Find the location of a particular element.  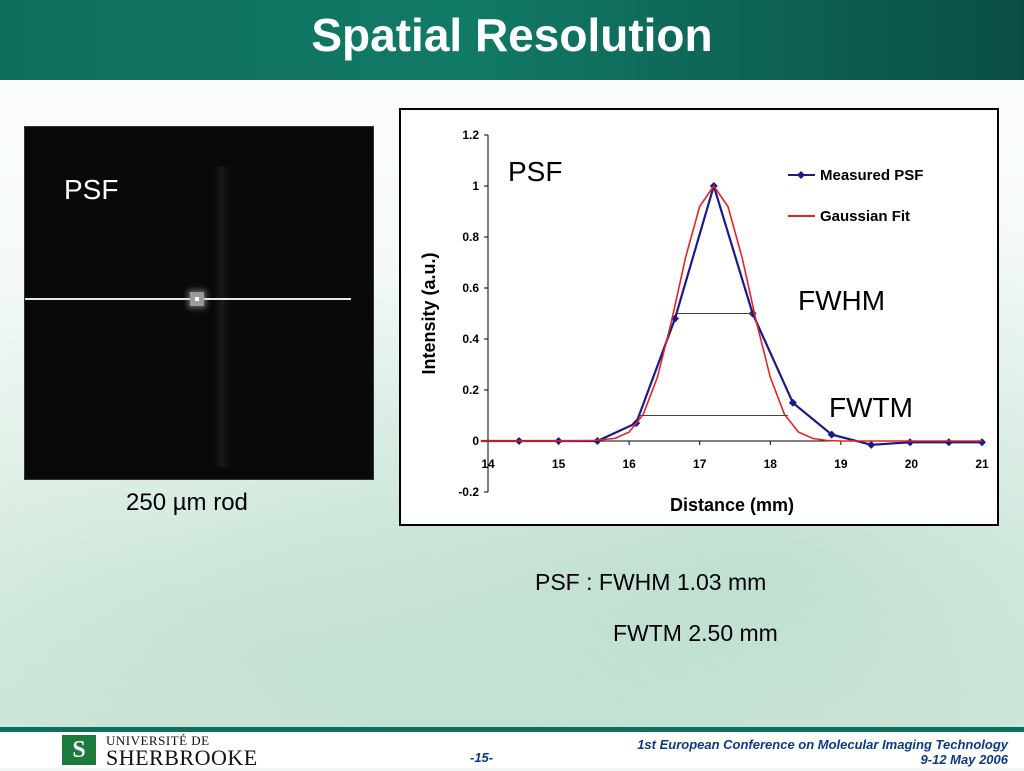

legend-label: Measured PSF is located at coordinates (871, 175).